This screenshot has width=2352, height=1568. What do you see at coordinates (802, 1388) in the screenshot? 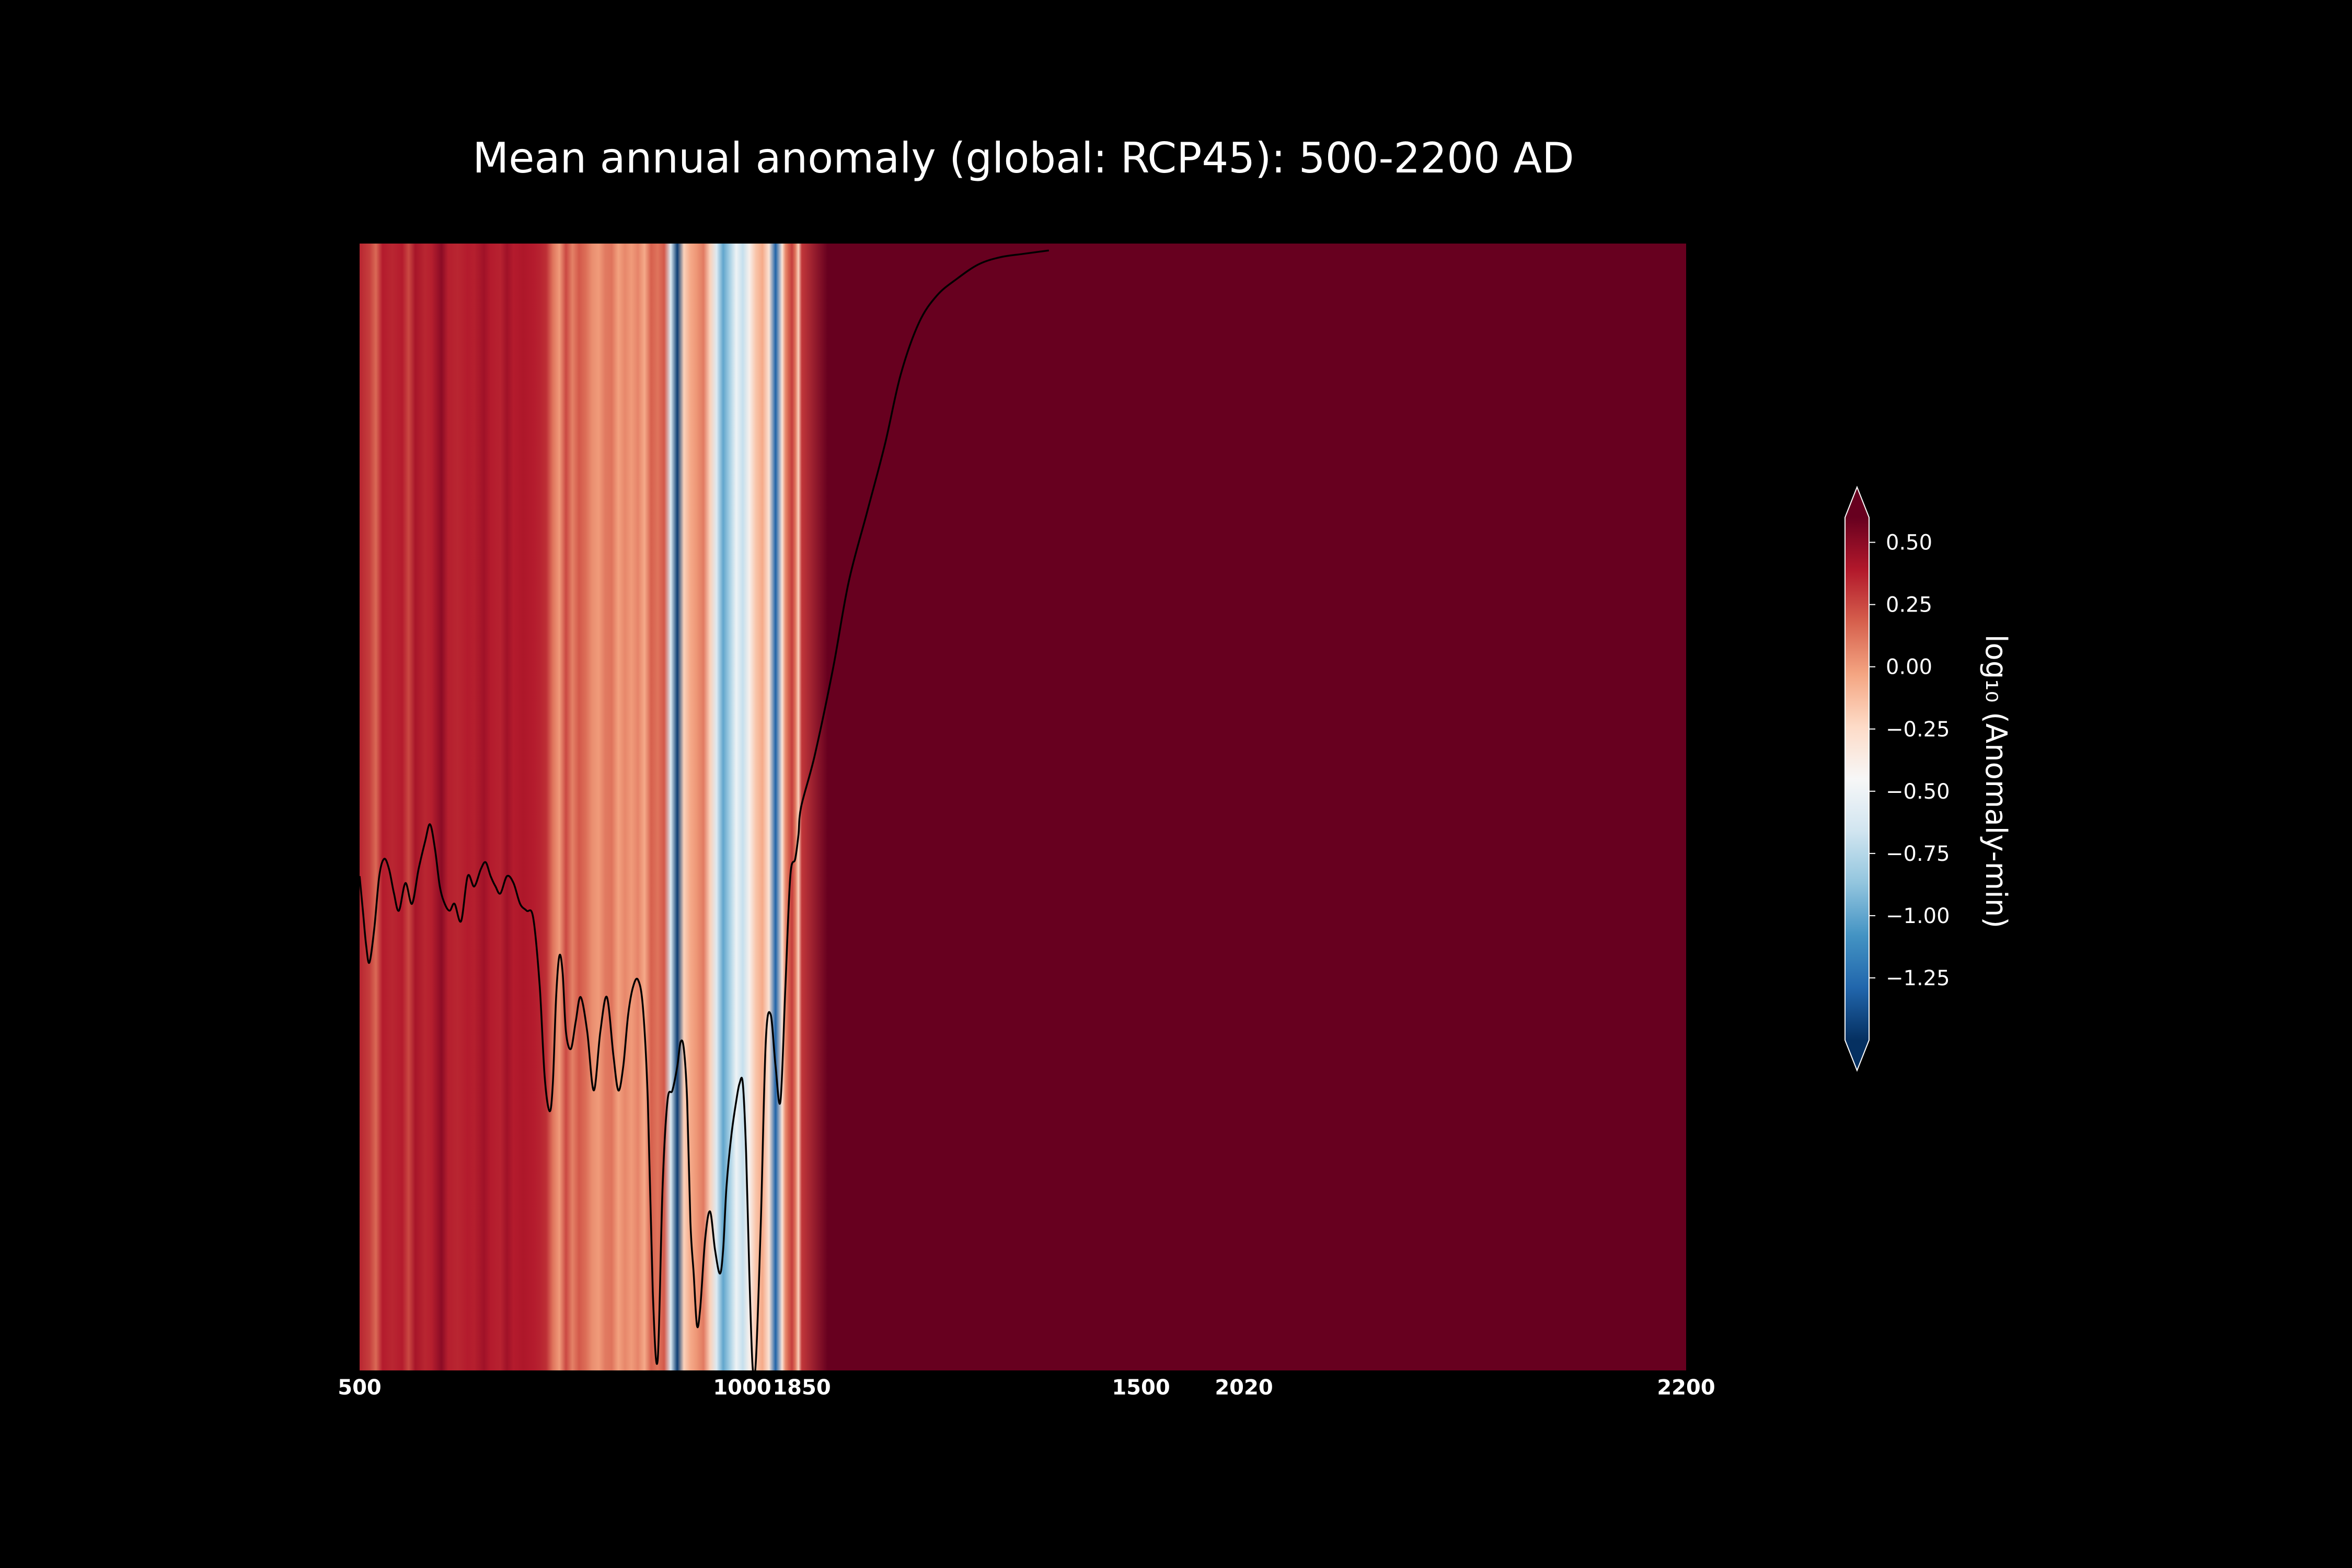
I see `x-tick-label: 1850` at bounding box center [802, 1388].